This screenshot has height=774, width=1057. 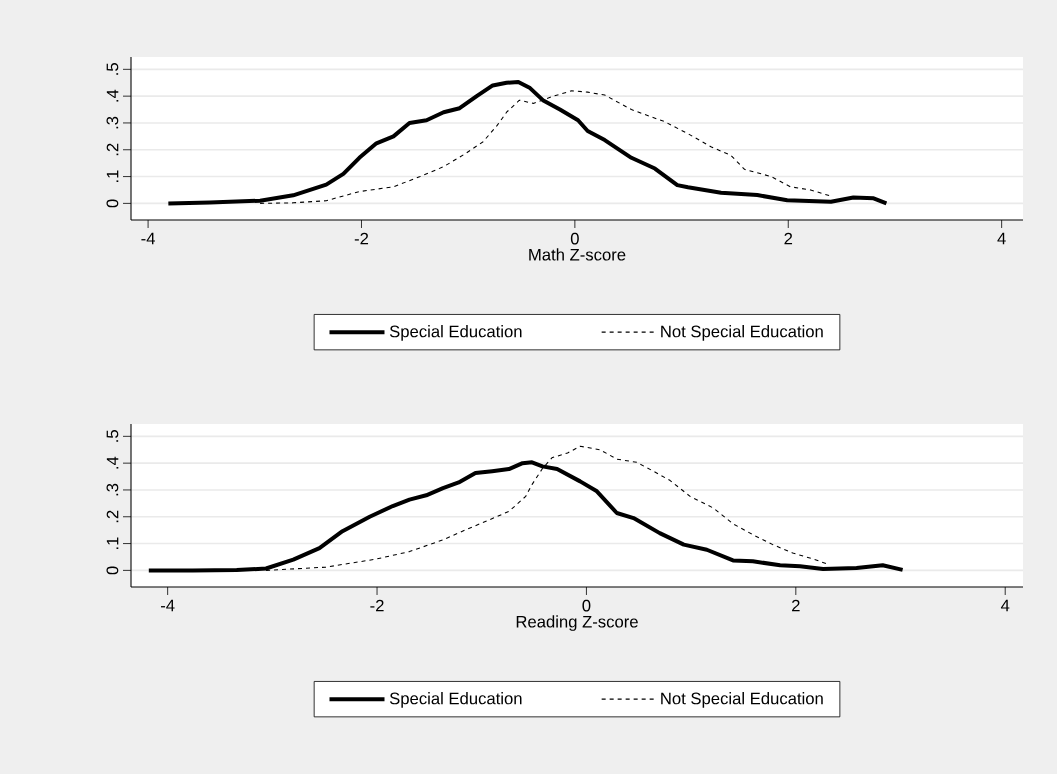 I want to click on x-axis-title: Reading Z-score, so click(x=577, y=623).